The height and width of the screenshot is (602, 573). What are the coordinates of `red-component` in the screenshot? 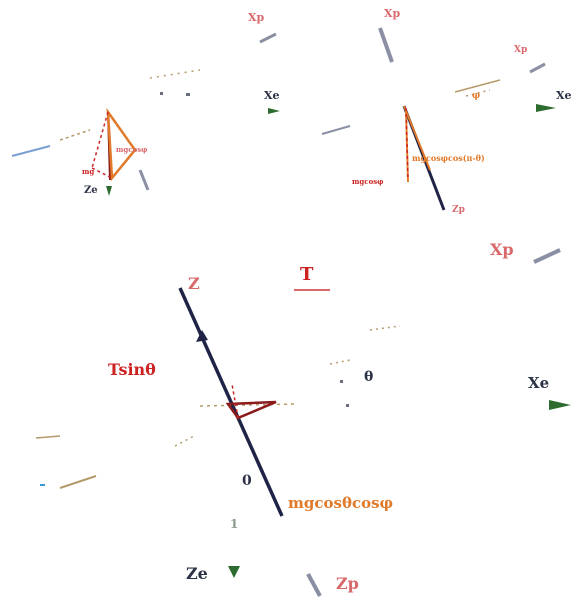 It's located at (407, 144).